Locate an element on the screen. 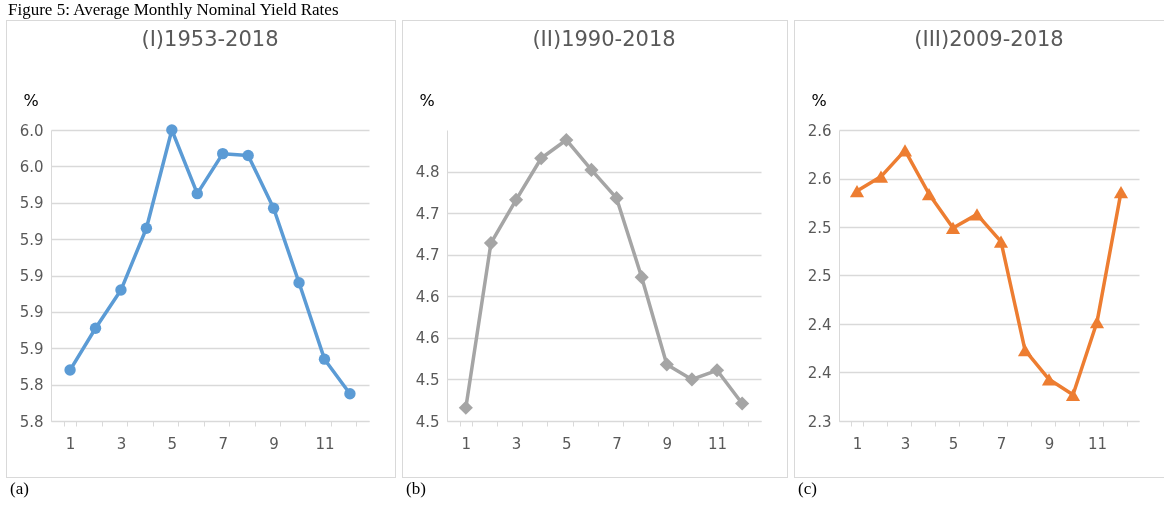 Image resolution: width=1164 pixels, height=510 pixels. text: (c) is located at coordinates (807, 489).